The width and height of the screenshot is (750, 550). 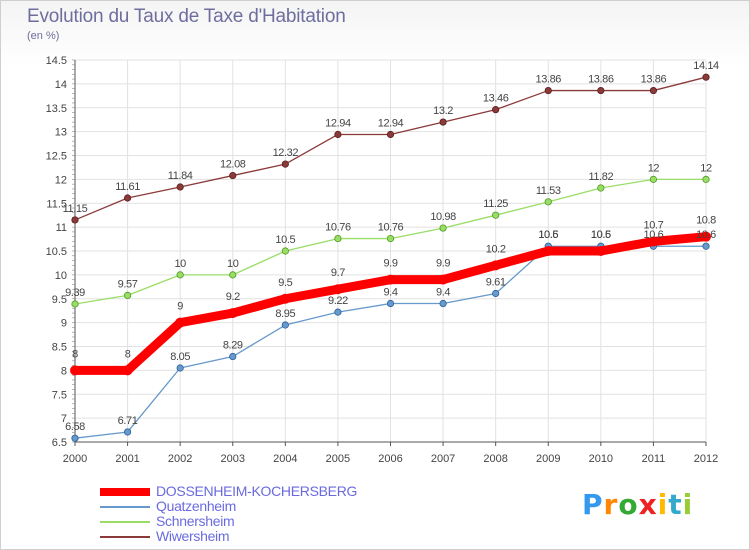 What do you see at coordinates (128, 284) in the screenshot?
I see `data-label: 9.57` at bounding box center [128, 284].